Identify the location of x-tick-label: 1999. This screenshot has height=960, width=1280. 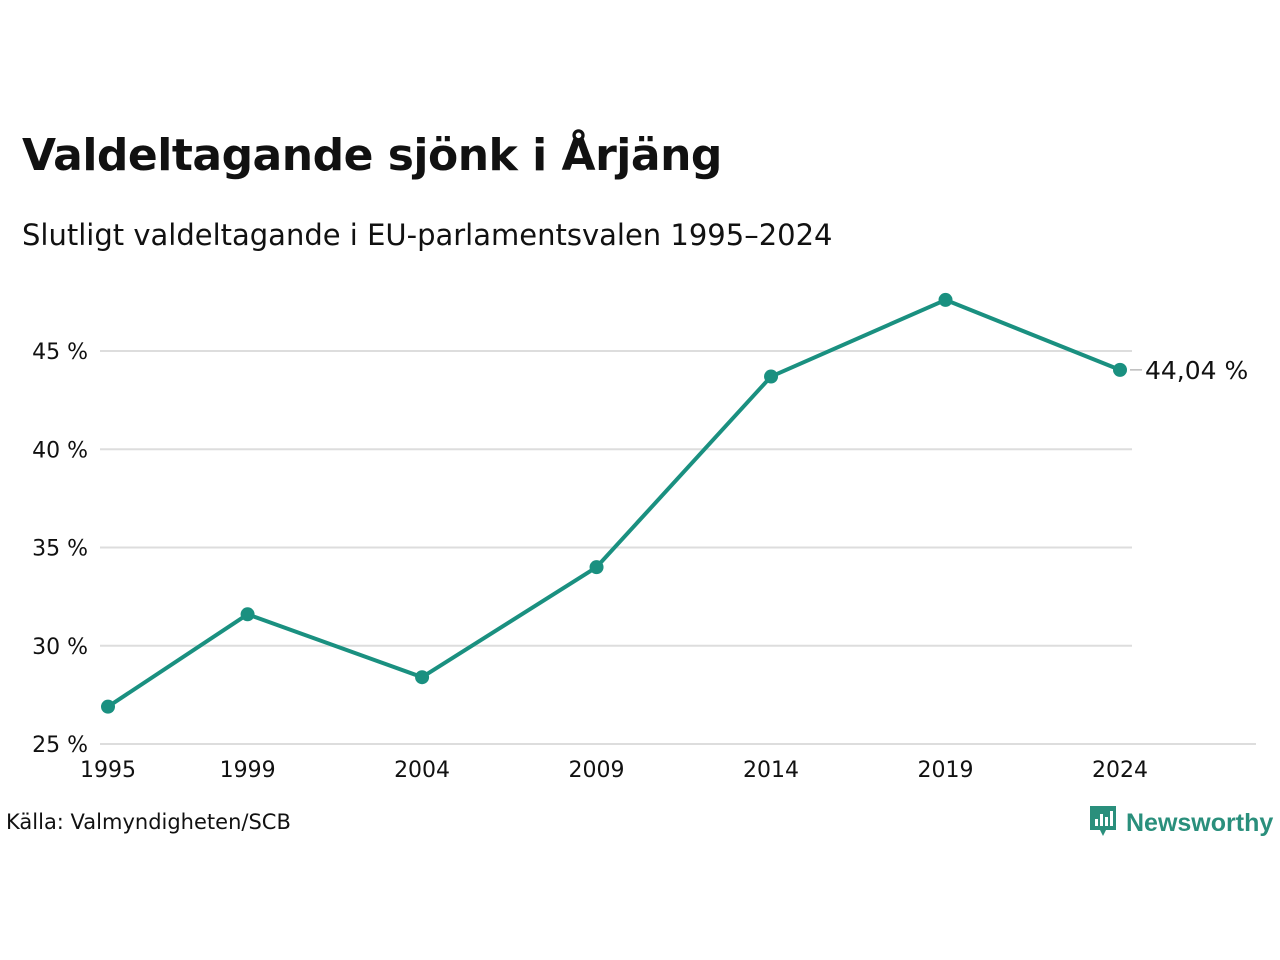
(248, 770).